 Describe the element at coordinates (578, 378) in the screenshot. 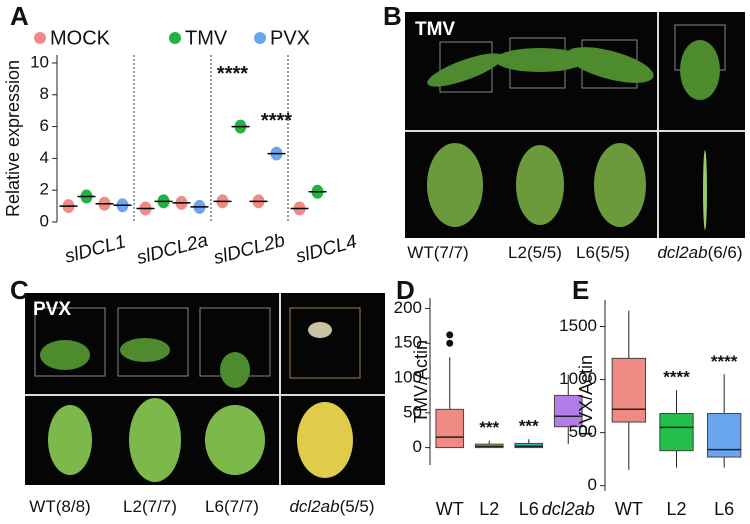

I see `y-tick-label: 1000` at that location.